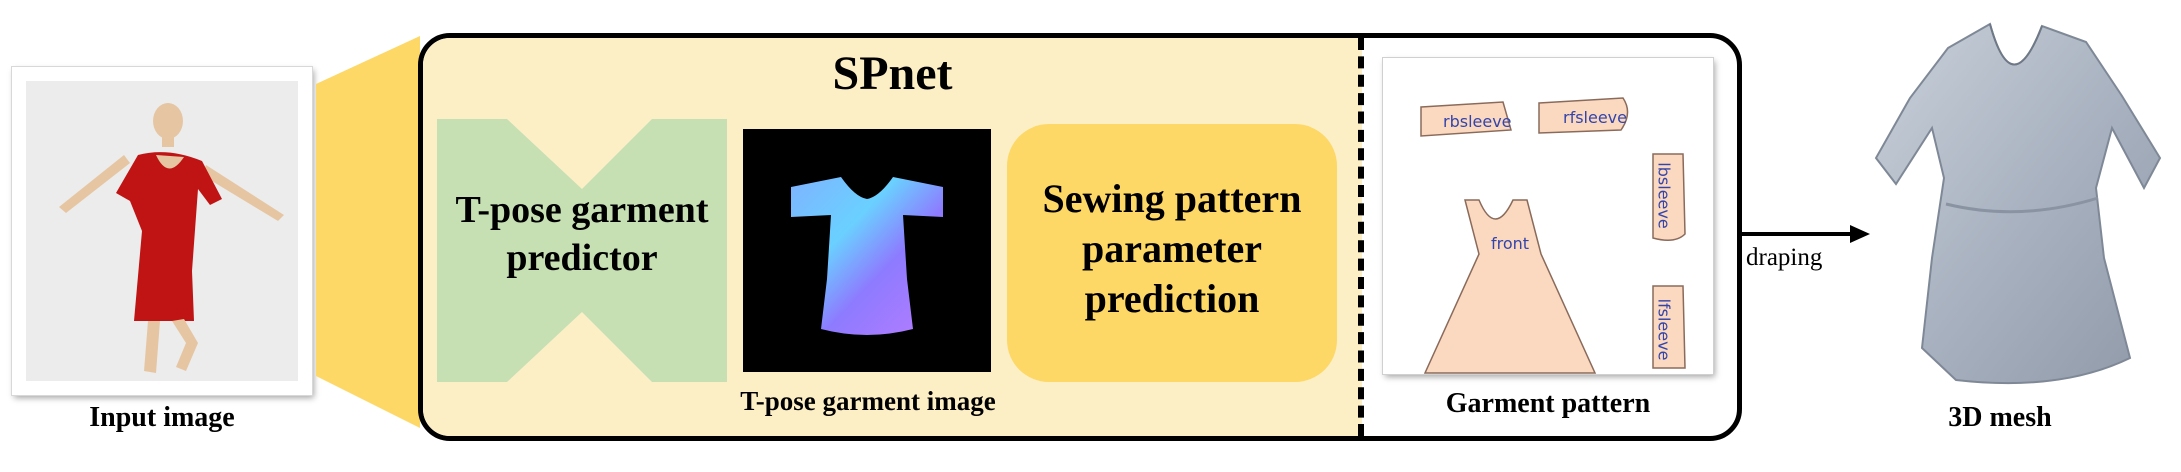  I want to click on spnet-title: SPnet, so click(892, 73).